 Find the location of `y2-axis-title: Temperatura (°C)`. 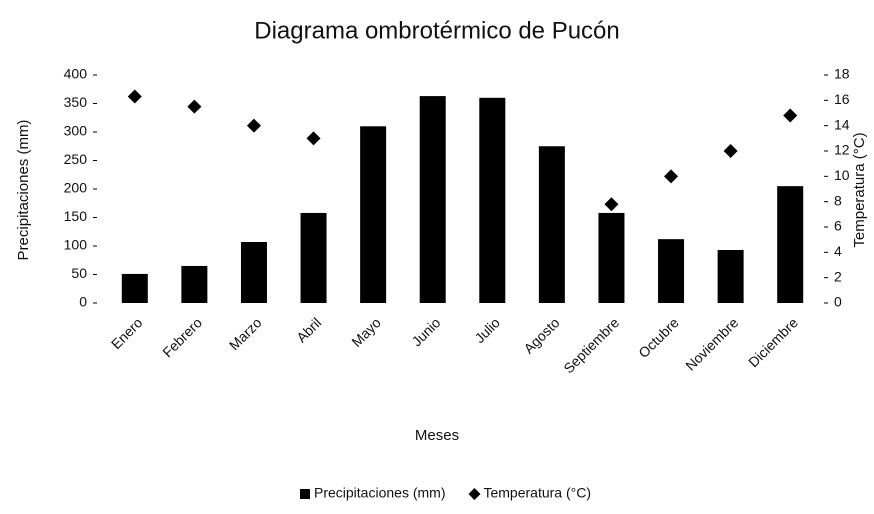

y2-axis-title: Temperatura (°C) is located at coordinates (859, 189).